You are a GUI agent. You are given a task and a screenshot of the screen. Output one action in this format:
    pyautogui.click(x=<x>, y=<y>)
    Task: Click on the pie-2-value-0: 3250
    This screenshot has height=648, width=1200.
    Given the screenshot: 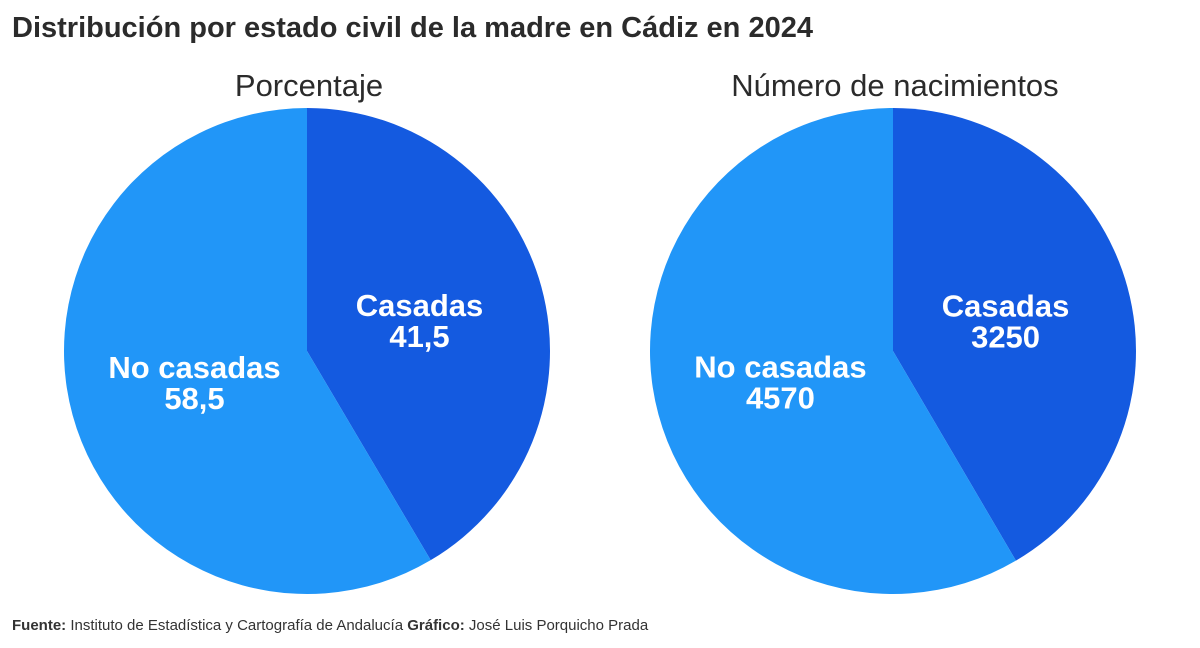 What is the action you would take?
    pyautogui.click(x=1005, y=336)
    